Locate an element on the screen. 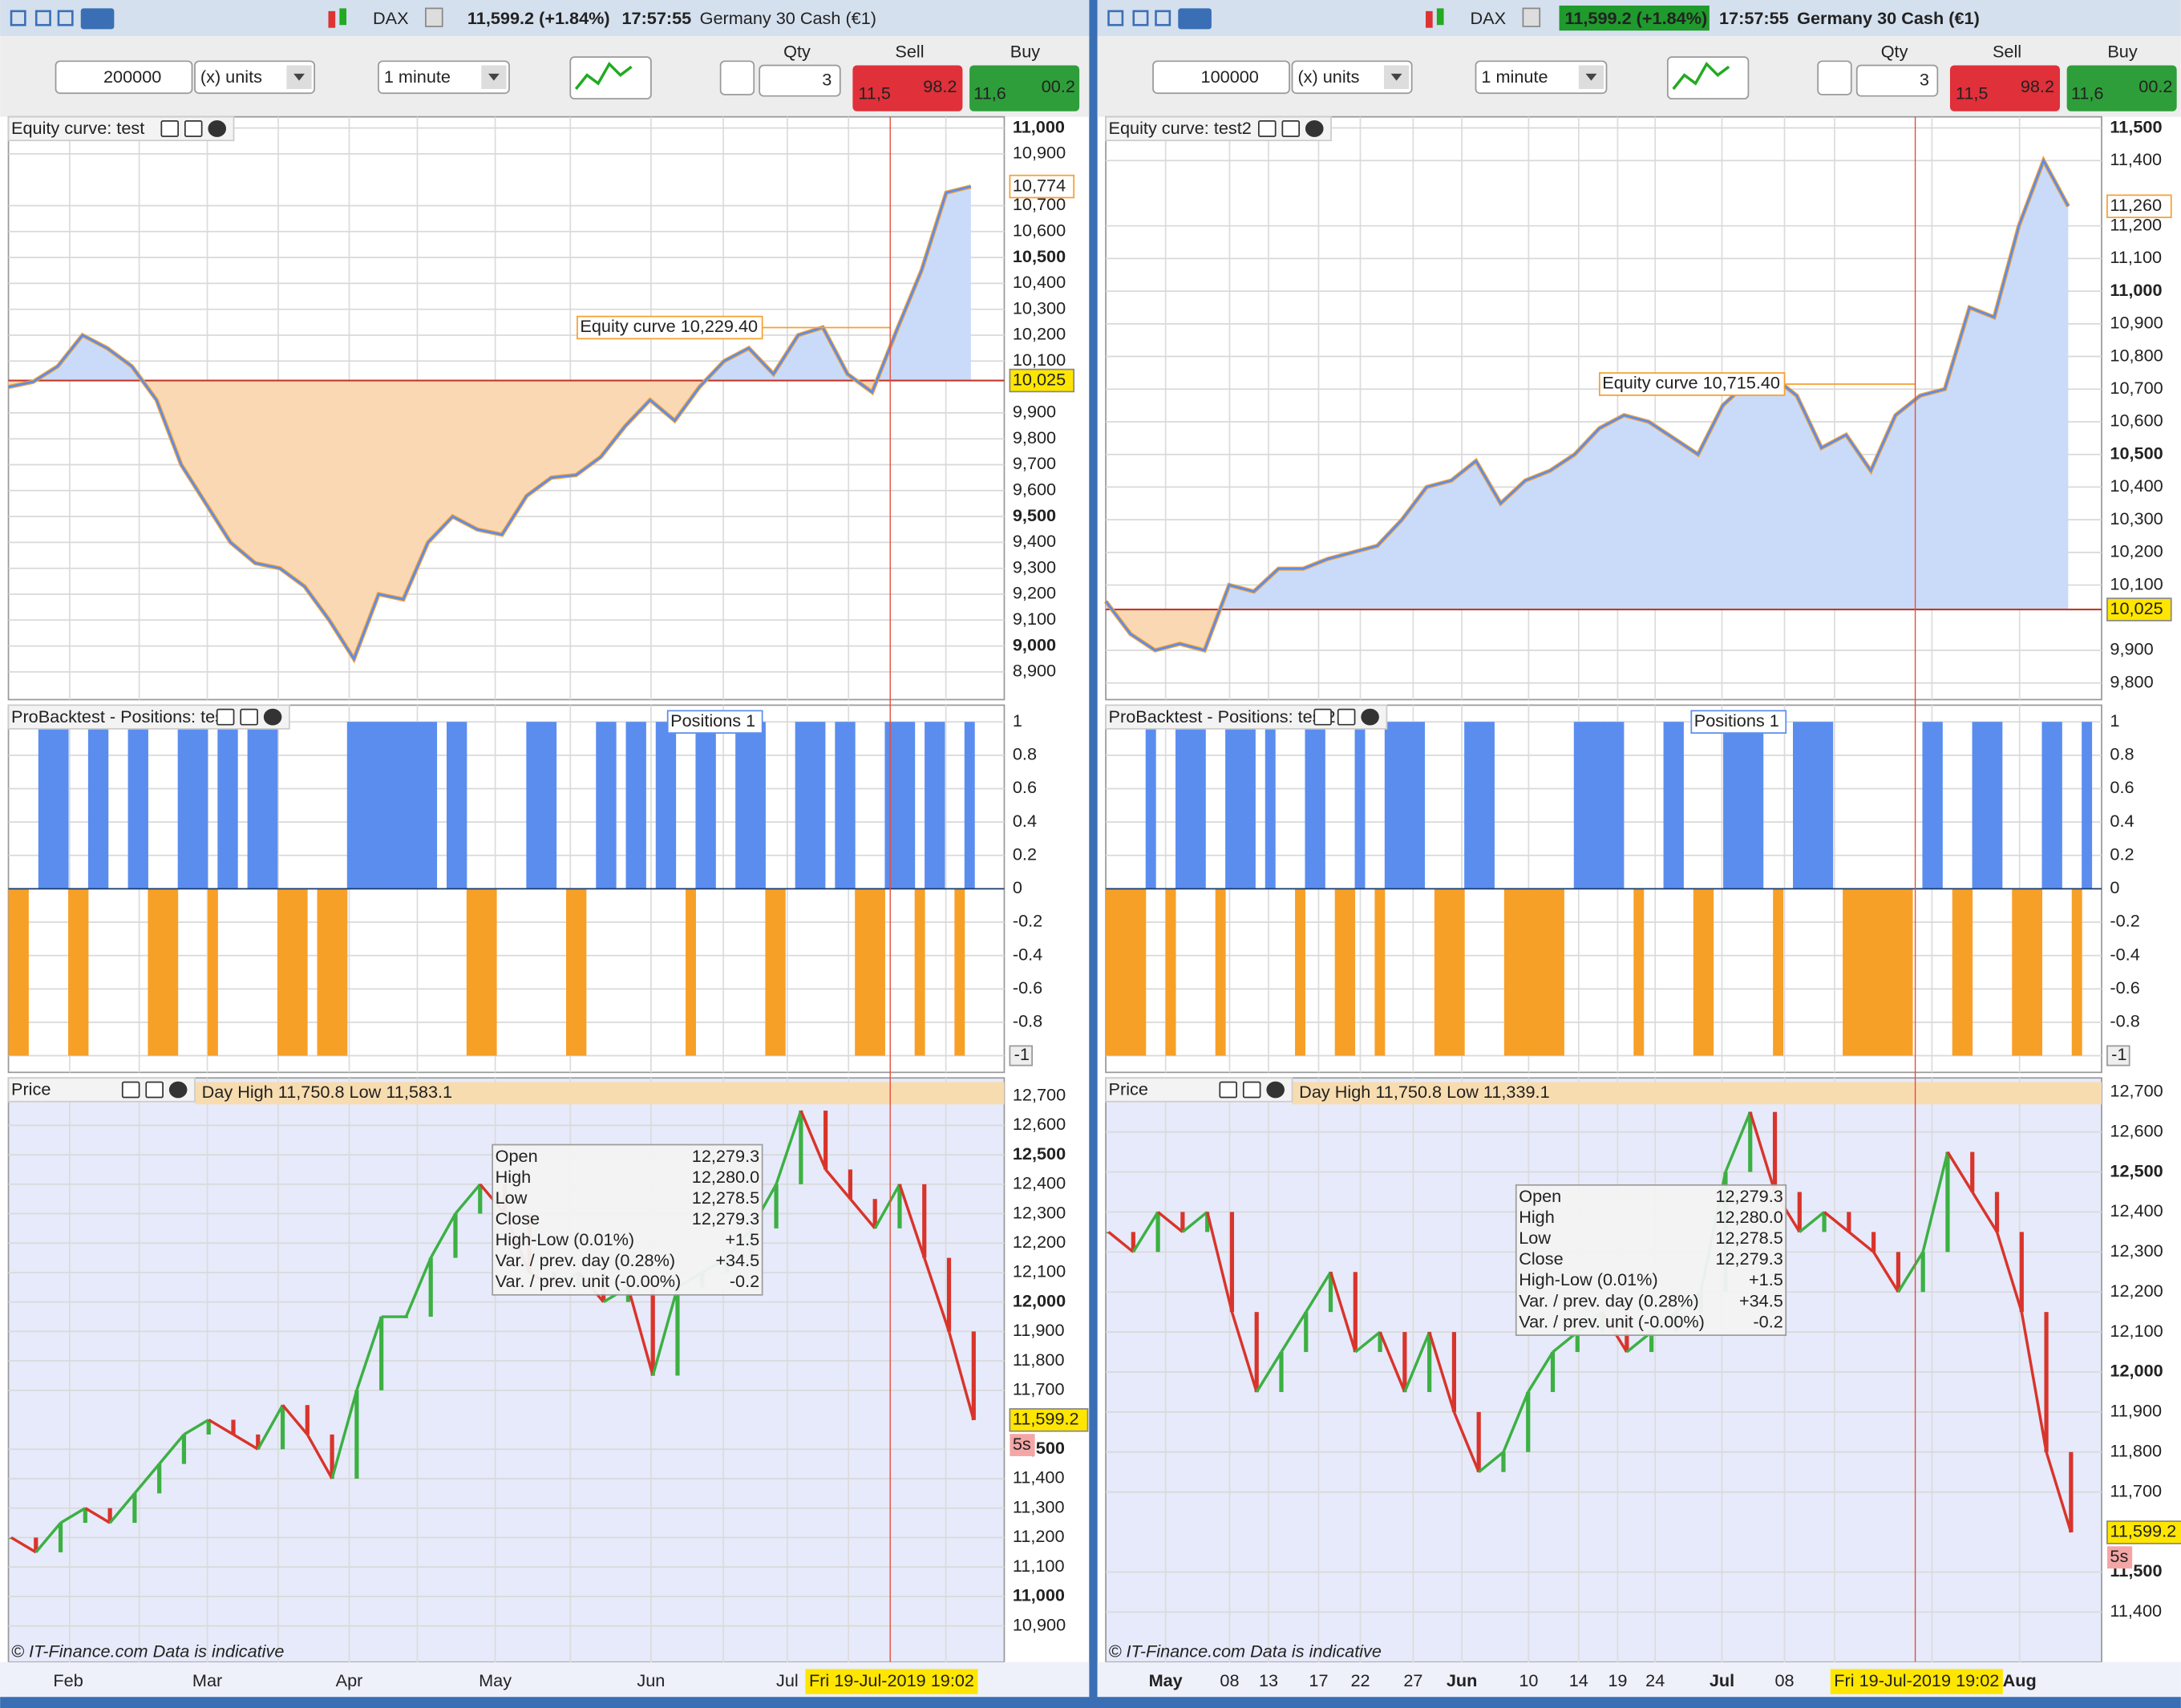 This screenshot has width=2181, height=1708. tooltip-value: 12,278.5 is located at coordinates (725, 1198).